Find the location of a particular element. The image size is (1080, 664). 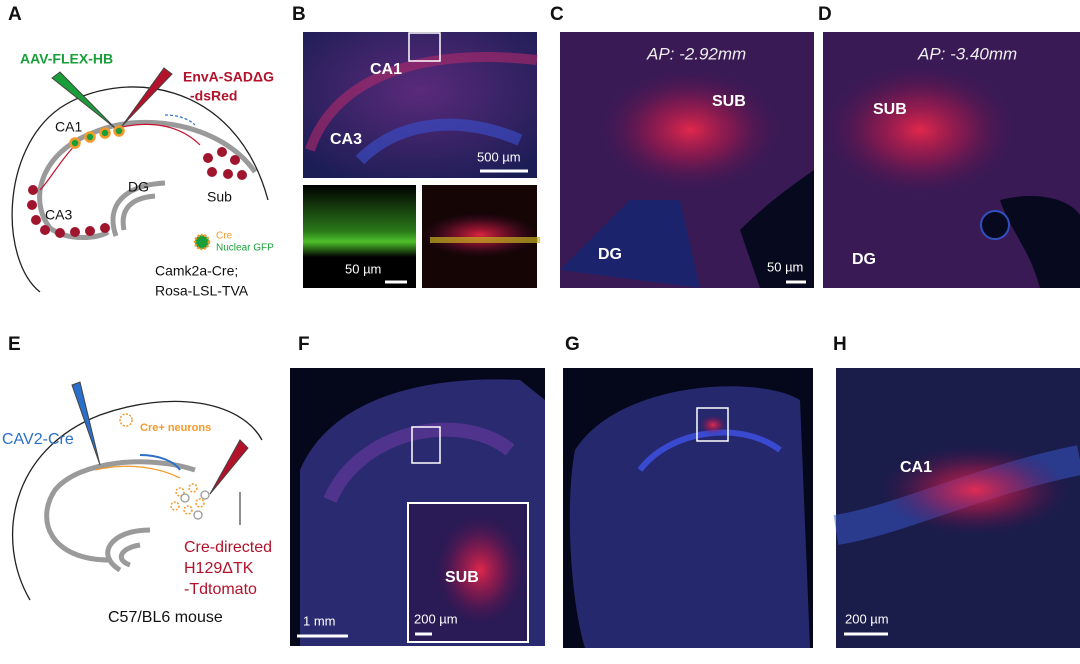

panel-label: E is located at coordinates (14, 344).